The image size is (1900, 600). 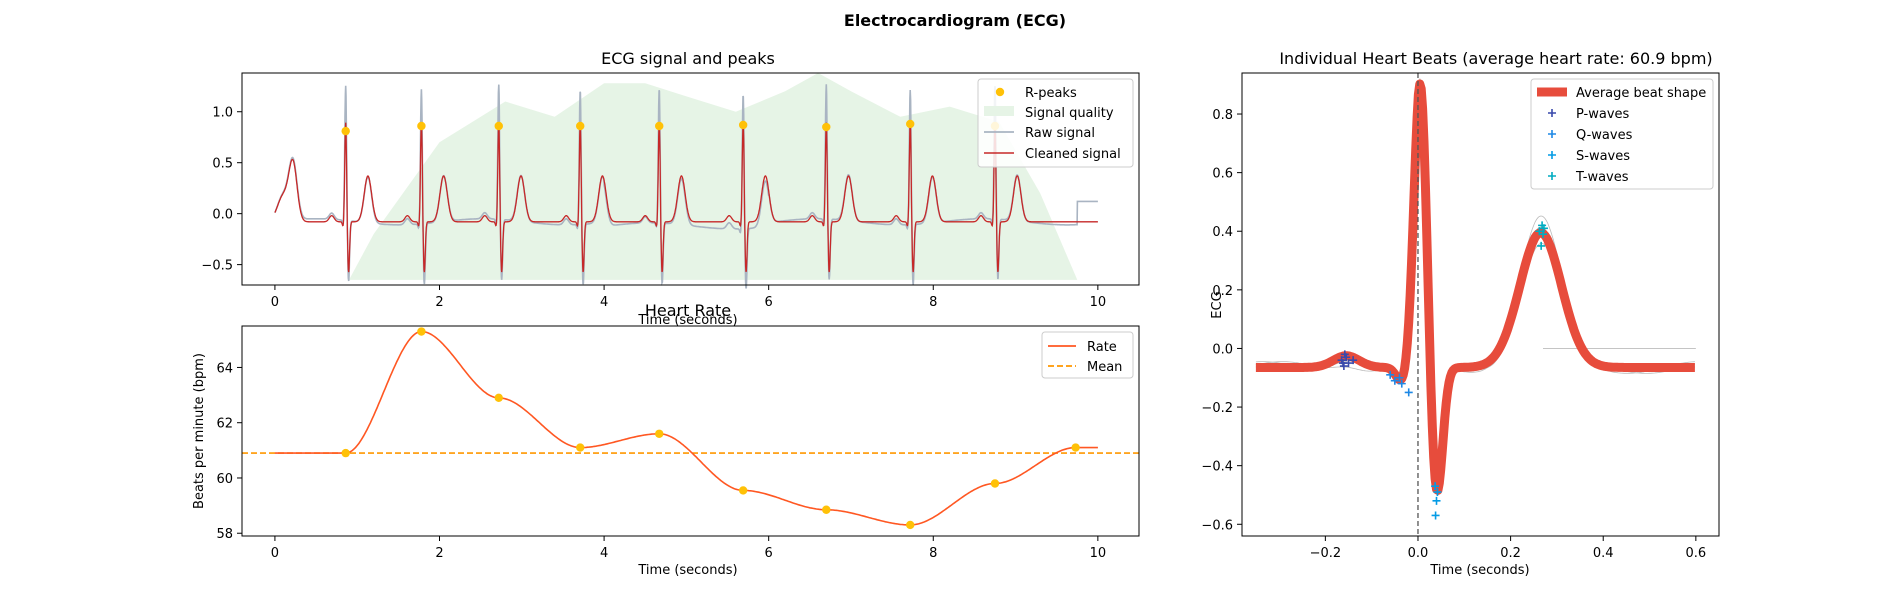 I want to click on y-tick-label: 0.2, so click(x=1222, y=291).